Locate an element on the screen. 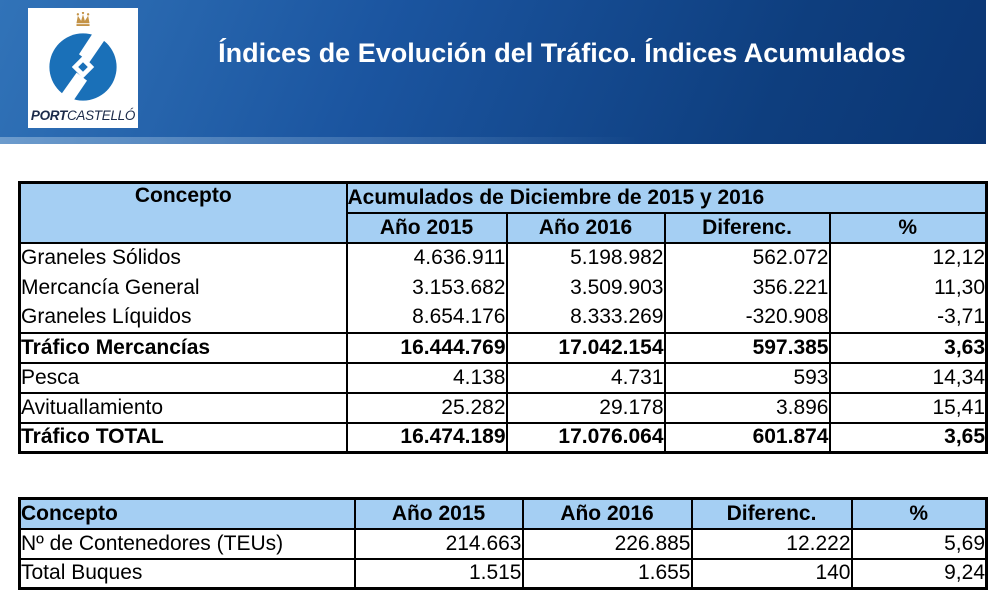 The image size is (1000, 595). cell-pct: 5,69 is located at coordinates (919, 543).